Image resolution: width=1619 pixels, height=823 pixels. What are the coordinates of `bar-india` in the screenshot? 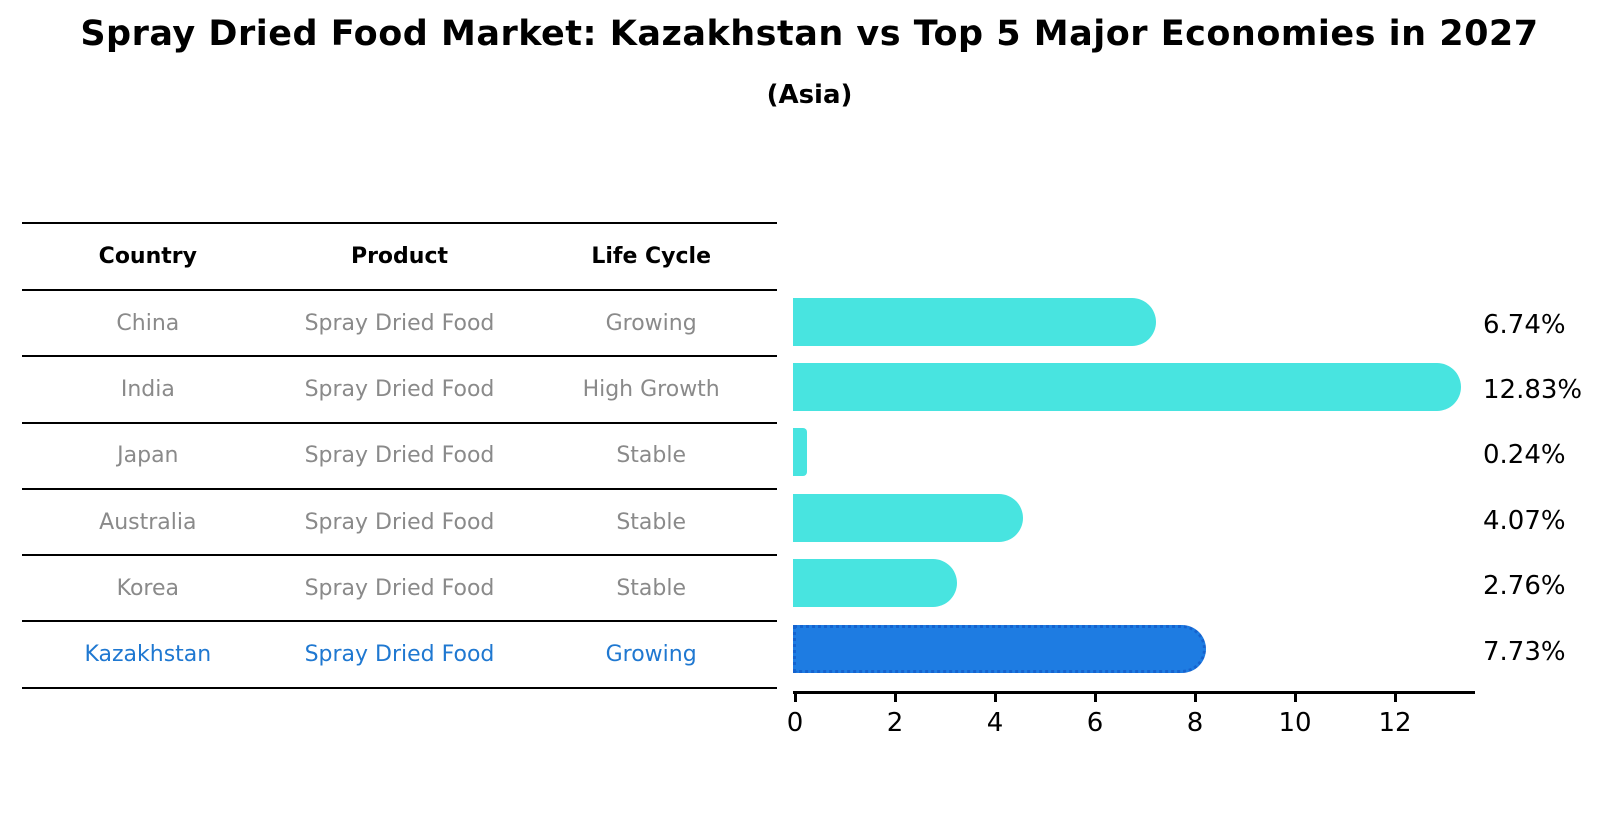 It's located at (1127, 386).